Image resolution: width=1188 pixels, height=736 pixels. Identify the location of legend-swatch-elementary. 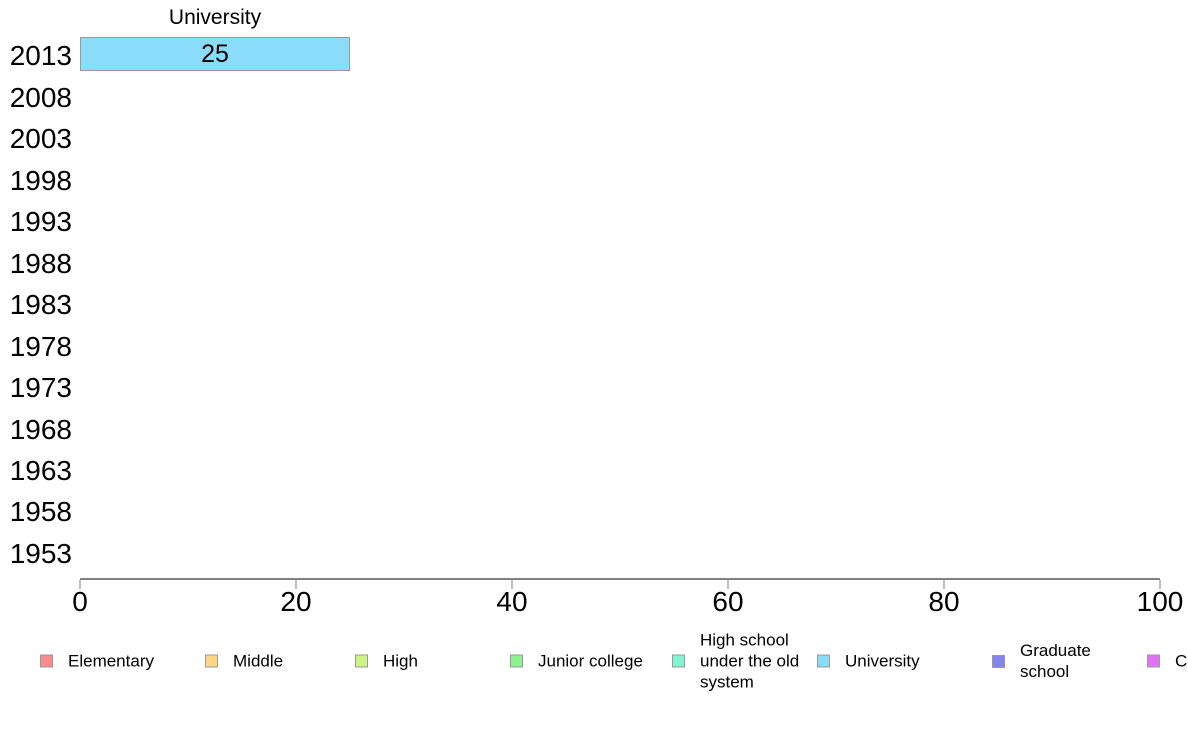
(46, 661).